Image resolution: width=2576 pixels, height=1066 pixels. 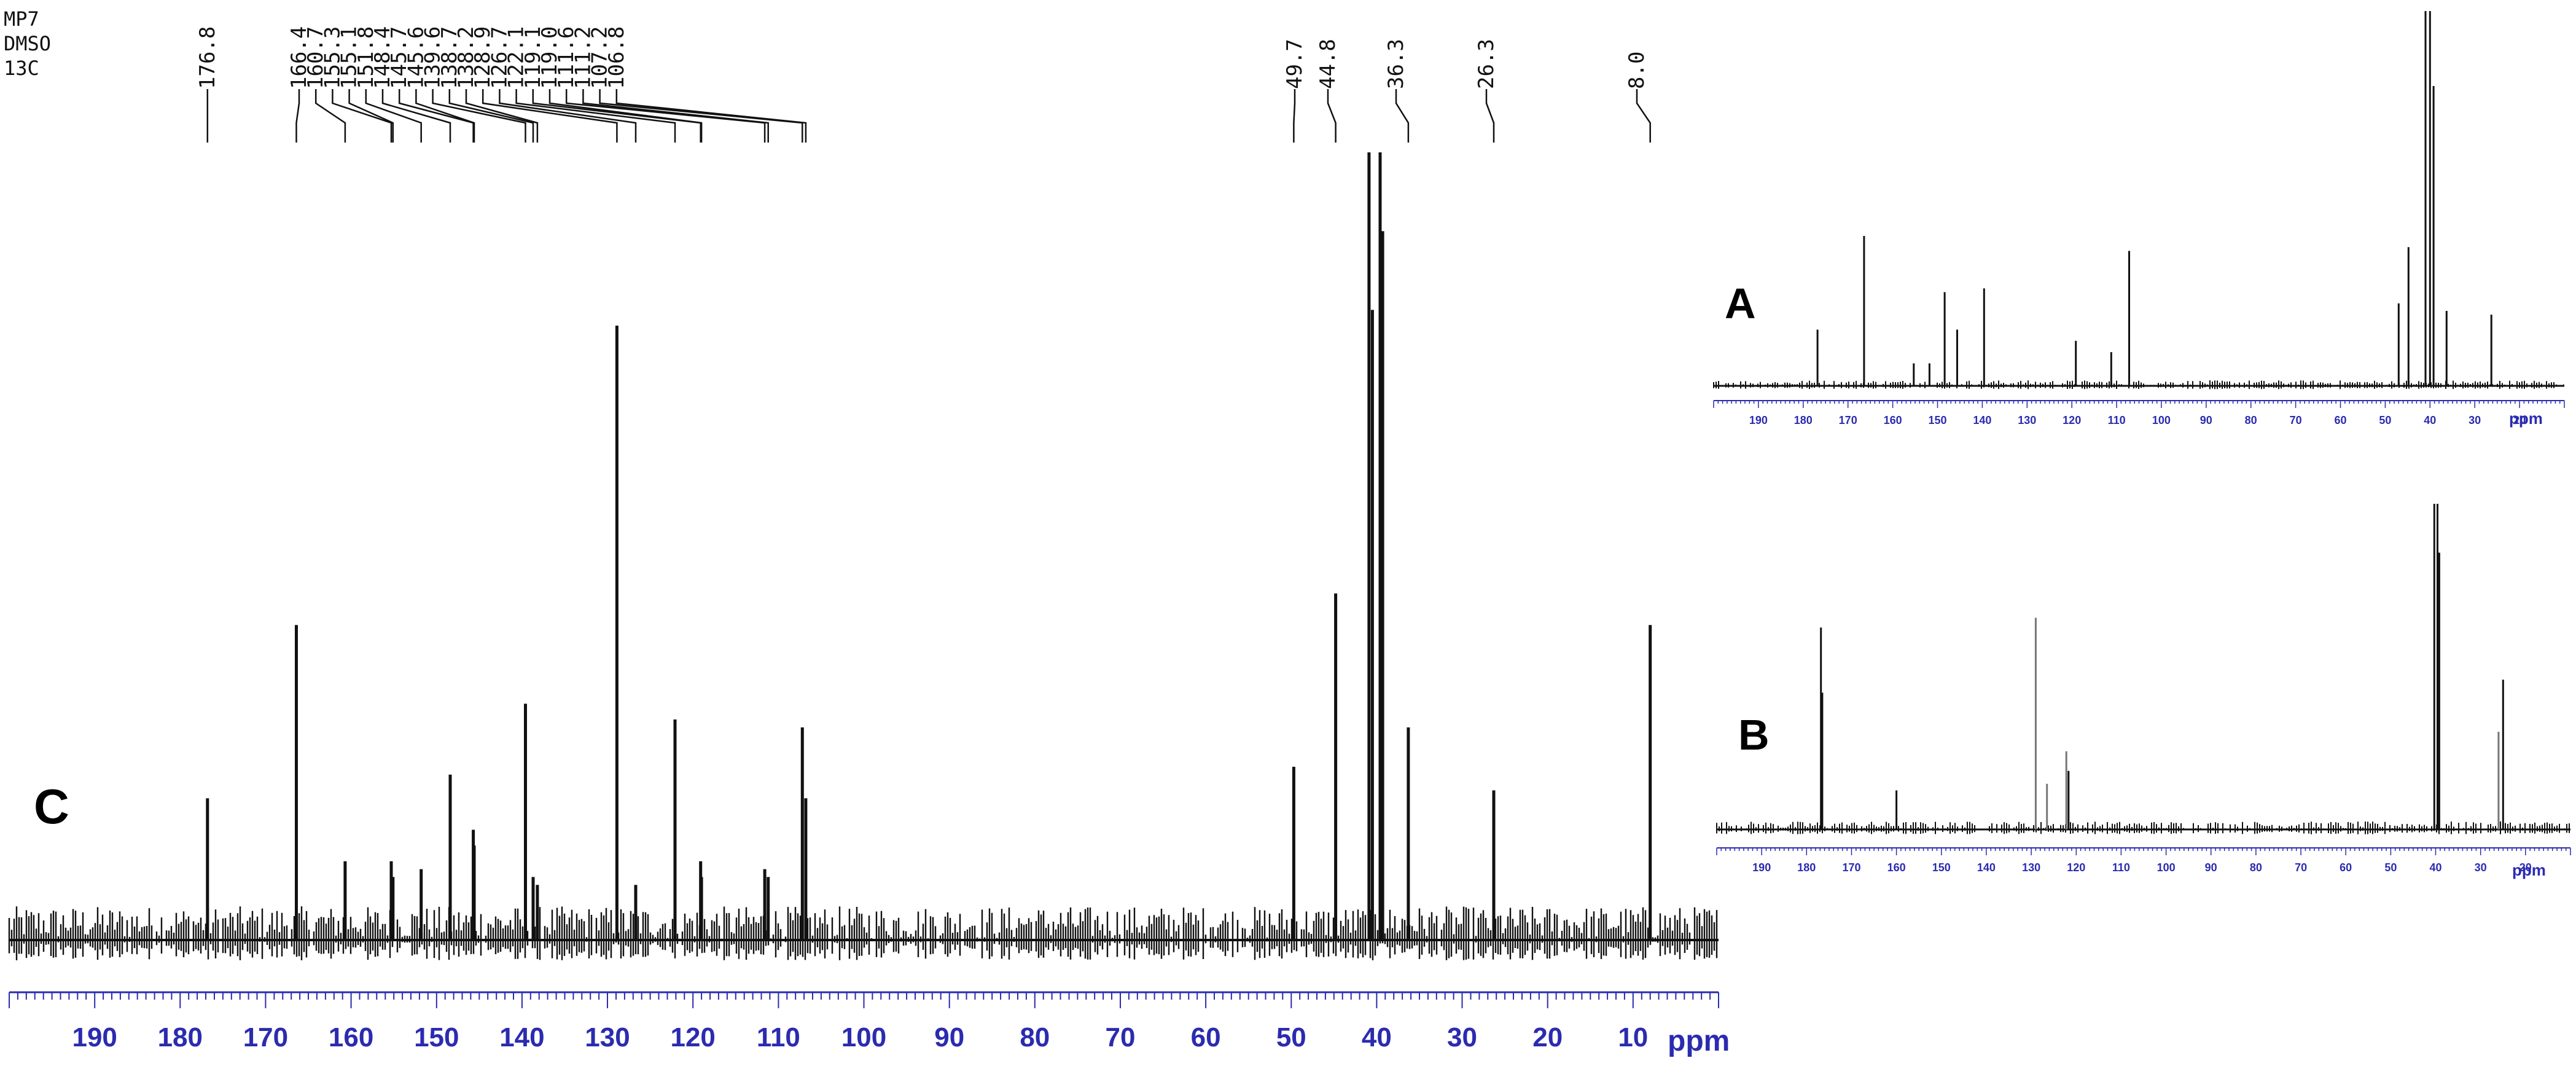 What do you see at coordinates (2430, 420) in the screenshot?
I see `x-tick-label: 40` at bounding box center [2430, 420].